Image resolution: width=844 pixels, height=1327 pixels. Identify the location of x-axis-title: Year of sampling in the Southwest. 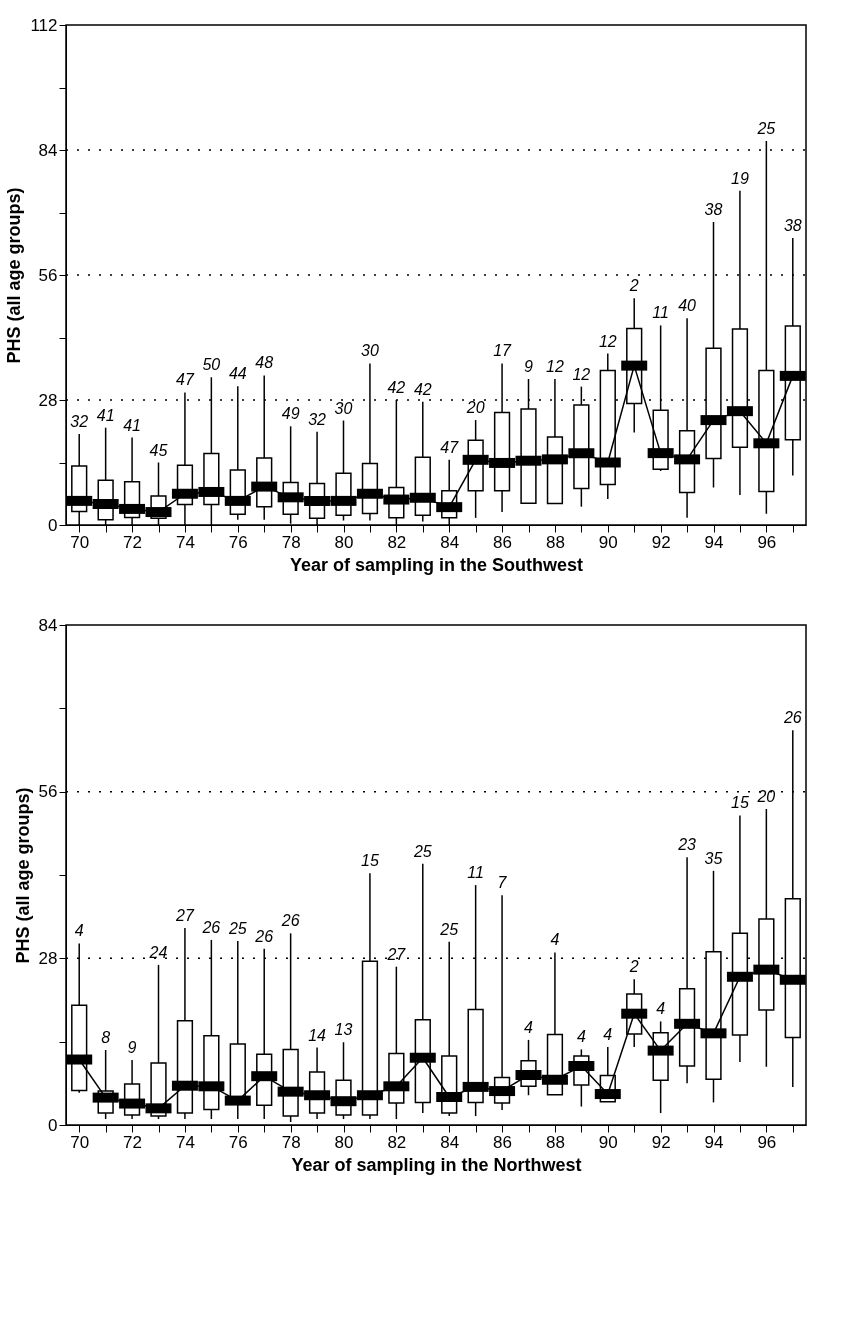
(436, 564).